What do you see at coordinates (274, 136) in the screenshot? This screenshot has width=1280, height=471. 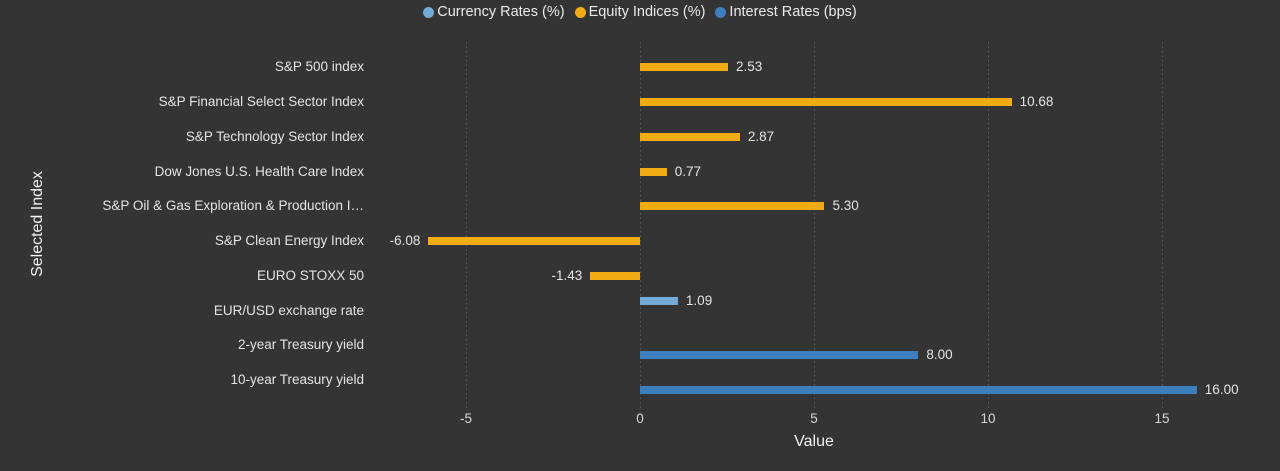 I see `category-label: S&P Technology Sector Index` at bounding box center [274, 136].